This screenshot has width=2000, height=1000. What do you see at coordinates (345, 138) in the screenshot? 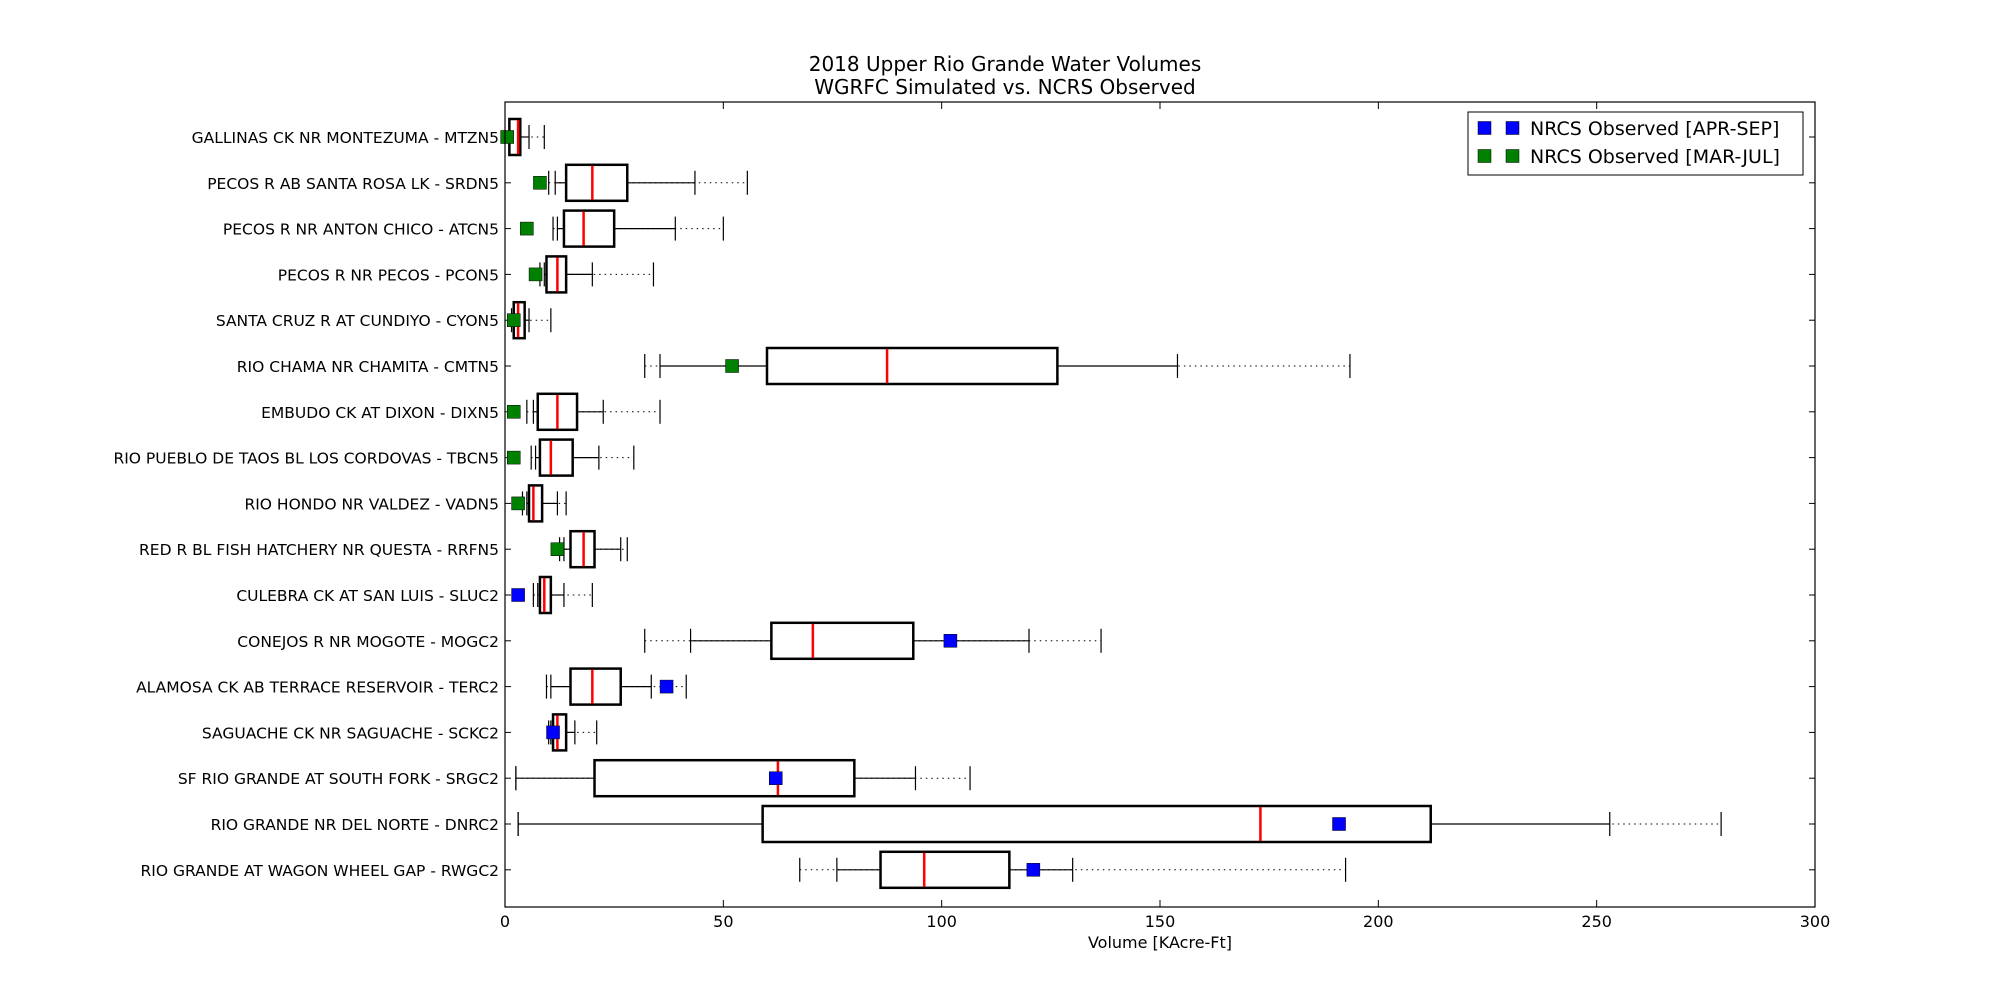
I see `category-label: GALLINAS CK NR MONTEZUMA - MTZN5` at bounding box center [345, 138].